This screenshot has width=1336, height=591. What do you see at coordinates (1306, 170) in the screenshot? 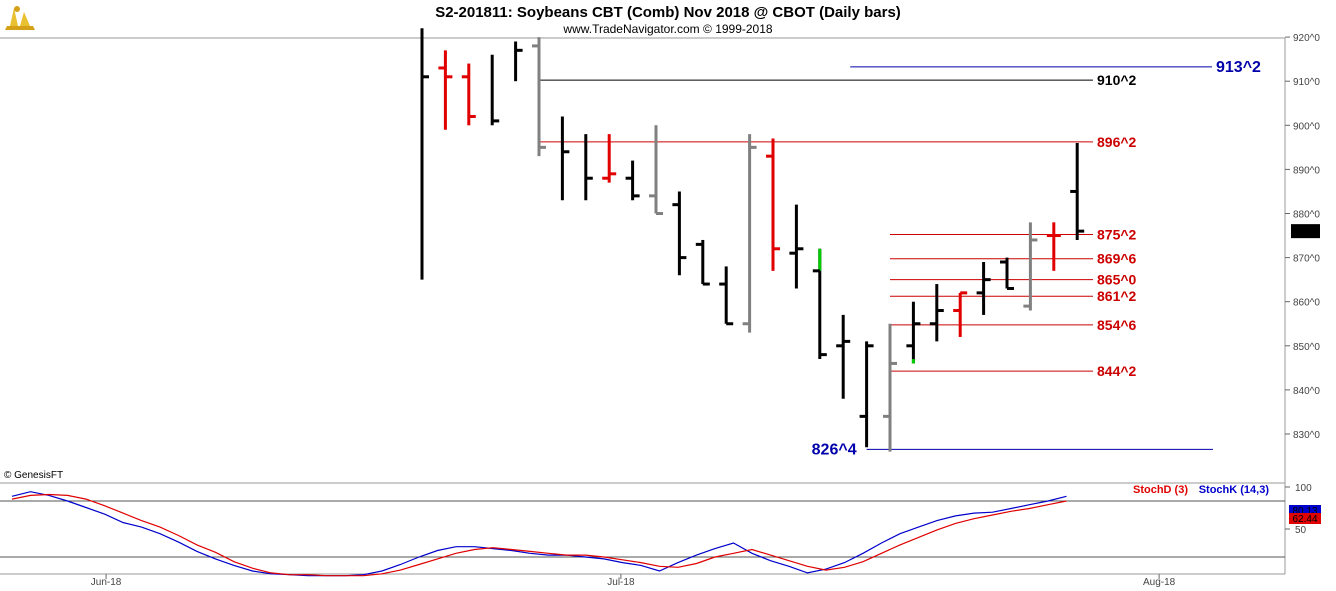
I see `price-tick-label: 890^0` at bounding box center [1306, 170].